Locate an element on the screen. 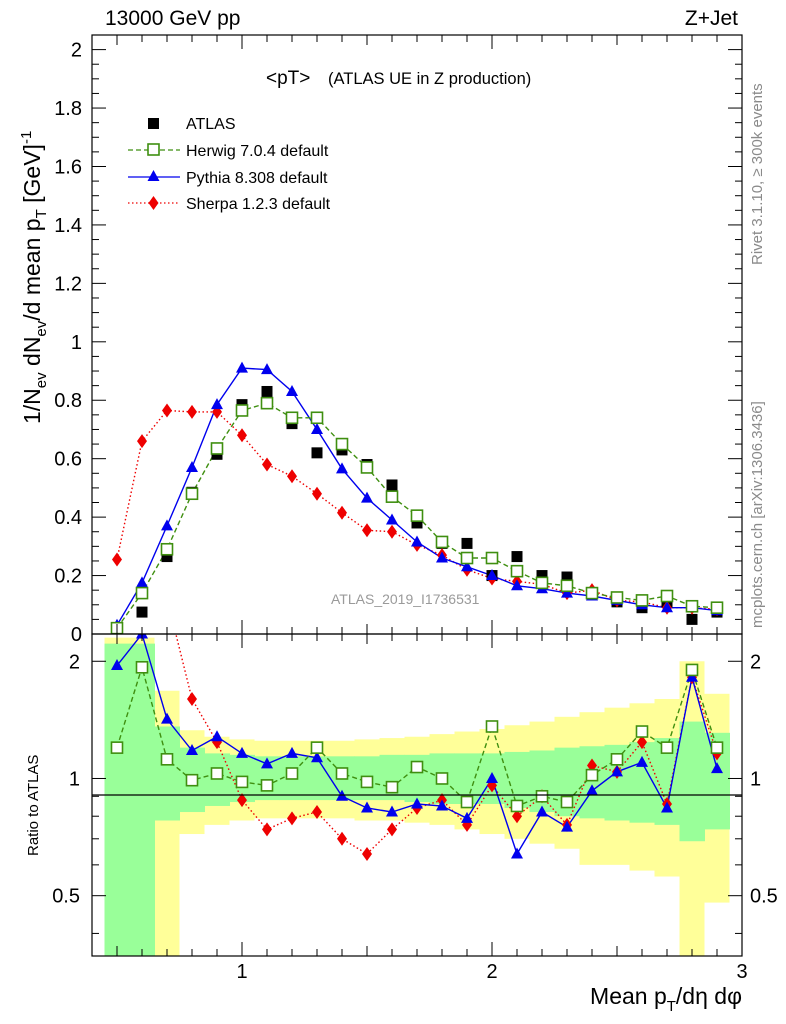  legend-entry-pythia: Pythia 8.308 default is located at coordinates (228, 178).